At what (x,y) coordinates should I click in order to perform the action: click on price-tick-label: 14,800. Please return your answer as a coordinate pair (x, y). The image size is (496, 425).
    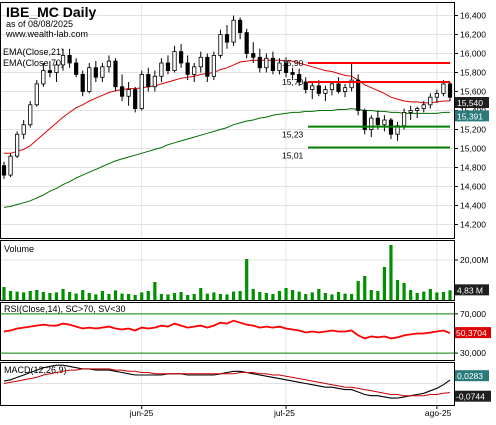
    Looking at the image, I should click on (473, 168).